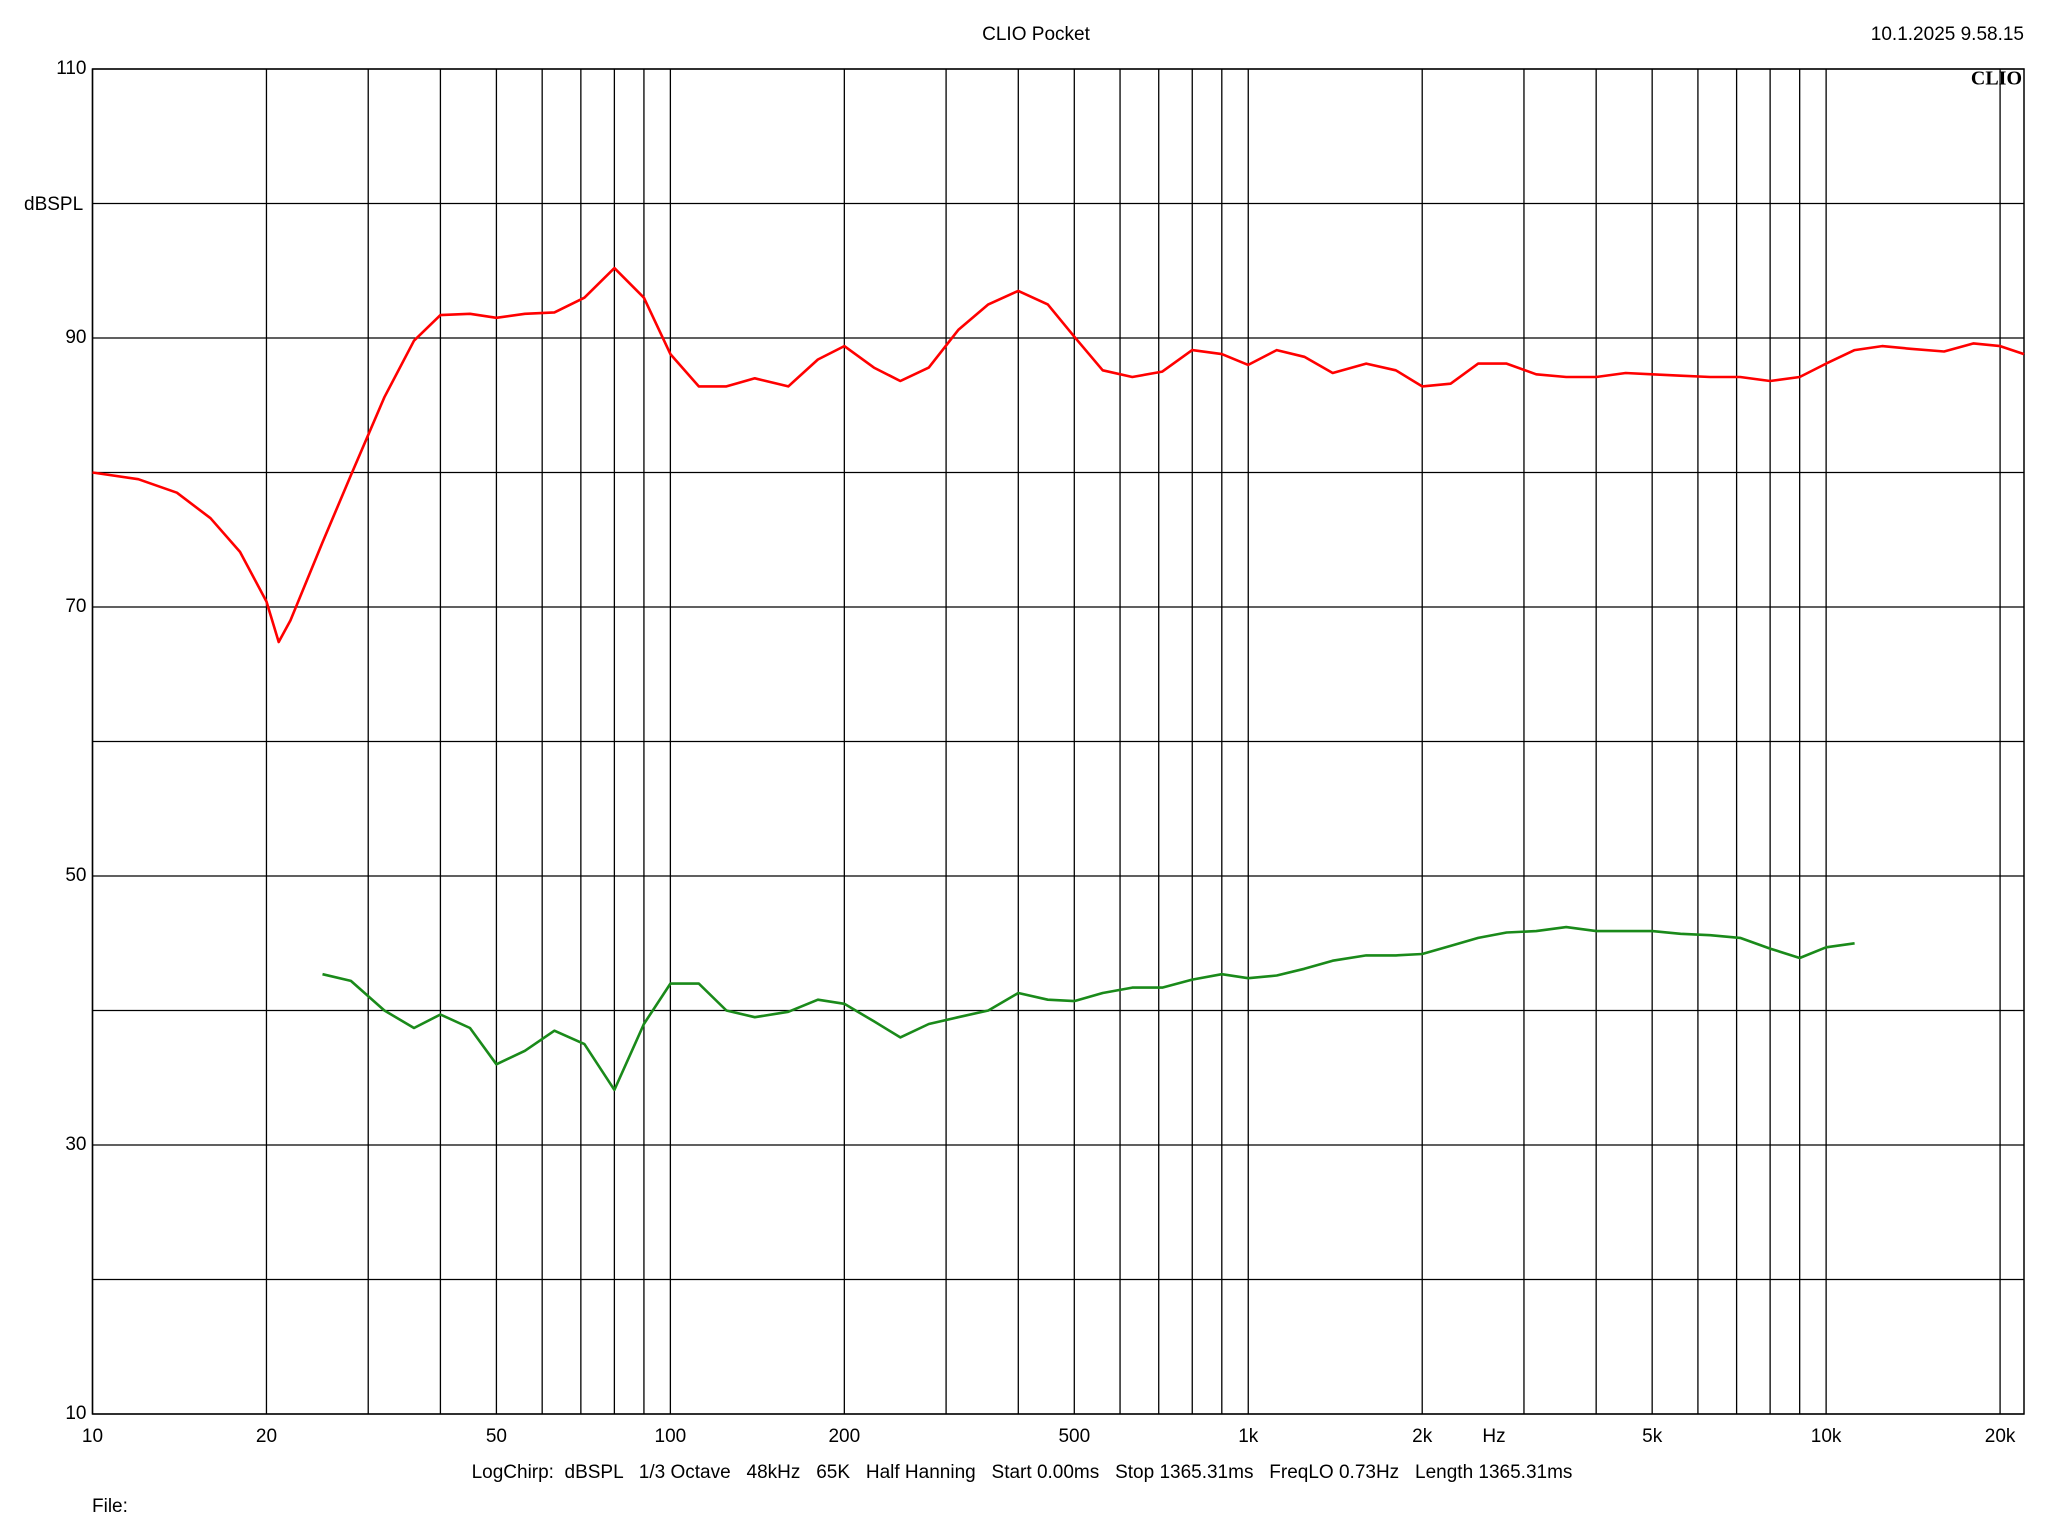 The height and width of the screenshot is (1536, 2048). What do you see at coordinates (92, 1436) in the screenshot?
I see `x-tick-label: 10` at bounding box center [92, 1436].